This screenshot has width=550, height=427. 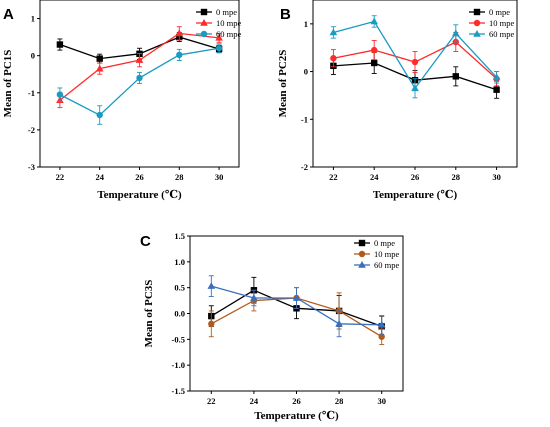 I want to click on y-tick-label: -1.5, so click(x=178, y=391).